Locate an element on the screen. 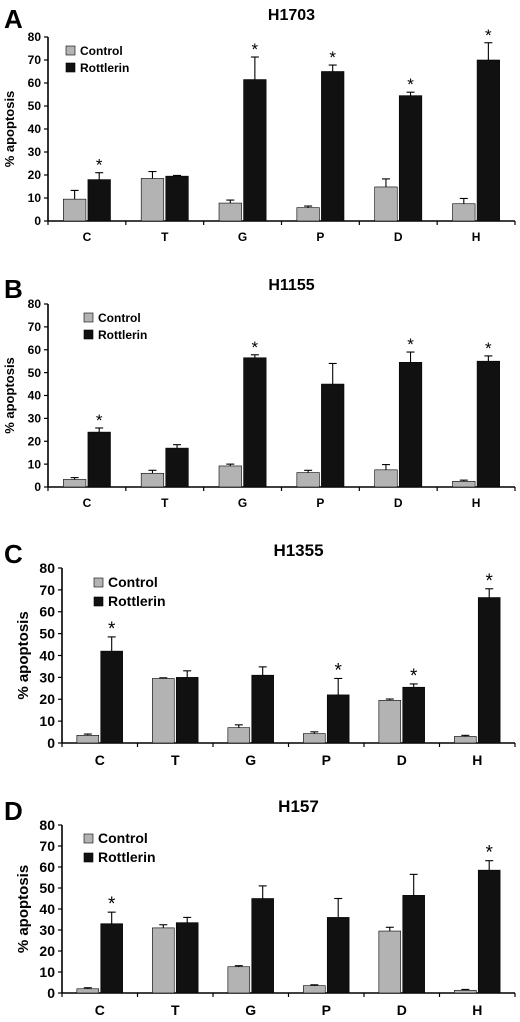 Image resolution: width=520 pixels, height=1022 pixels. chart-title: H1155 is located at coordinates (291, 285).